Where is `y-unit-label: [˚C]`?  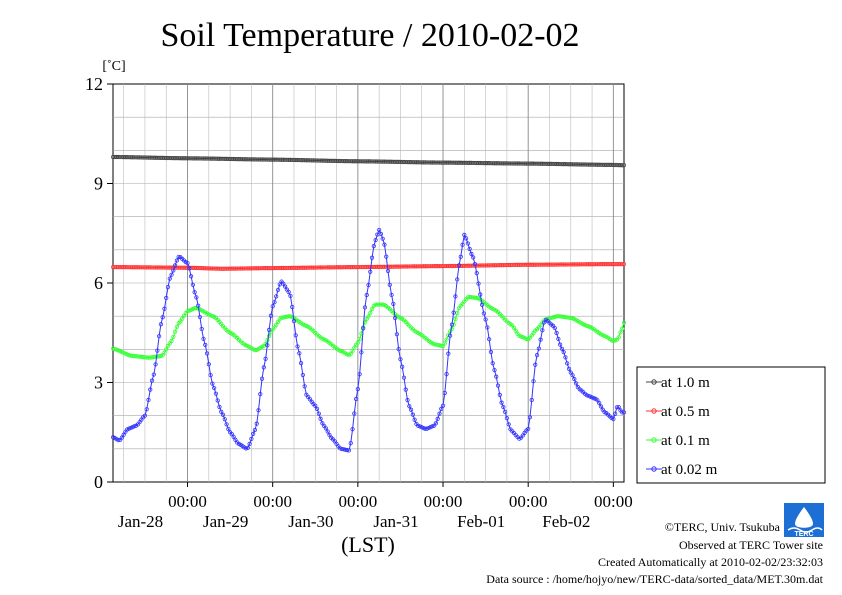 y-unit-label: [˚C] is located at coordinates (113, 66).